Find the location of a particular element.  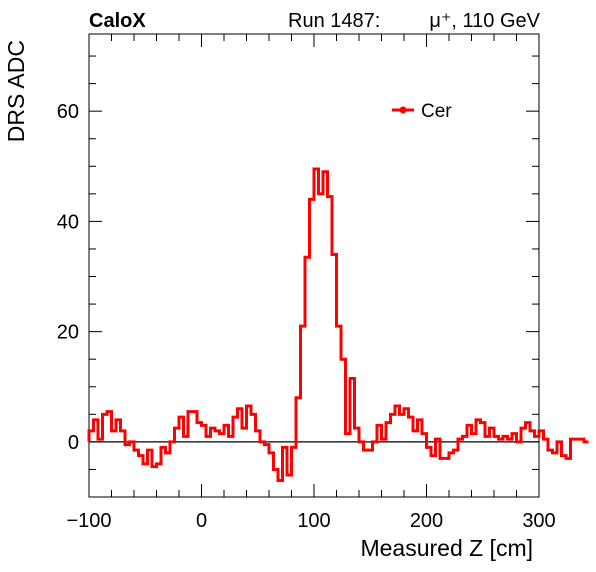

x-tick-label: 100 is located at coordinates (313, 521).